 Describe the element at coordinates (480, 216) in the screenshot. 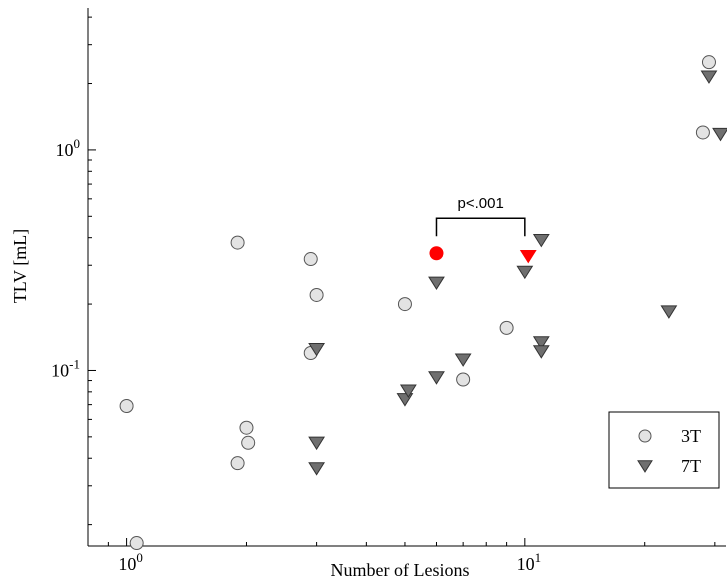

I see `significance-annotation: p<.001` at that location.